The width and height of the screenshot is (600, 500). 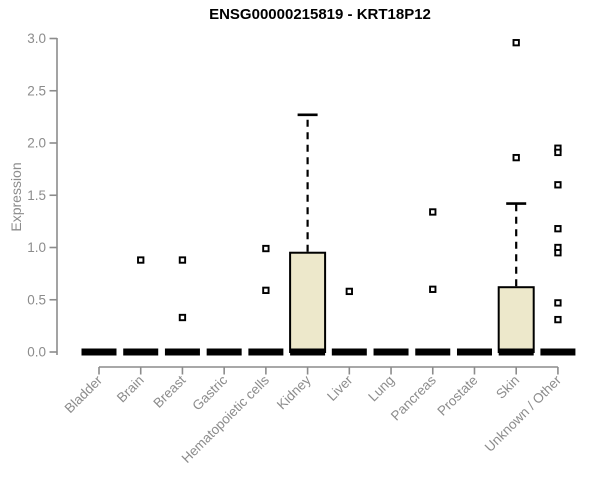 I want to click on x-category-label: Skin, so click(x=507, y=387).